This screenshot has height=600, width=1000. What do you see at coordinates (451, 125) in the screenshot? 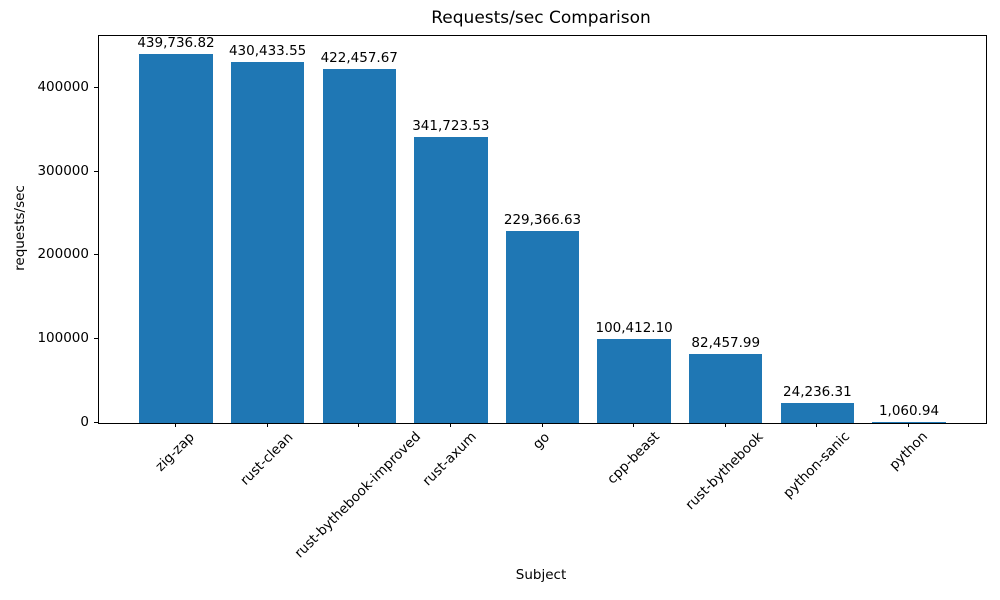
I see `bar-value-label: 341,723.53` at bounding box center [451, 125].